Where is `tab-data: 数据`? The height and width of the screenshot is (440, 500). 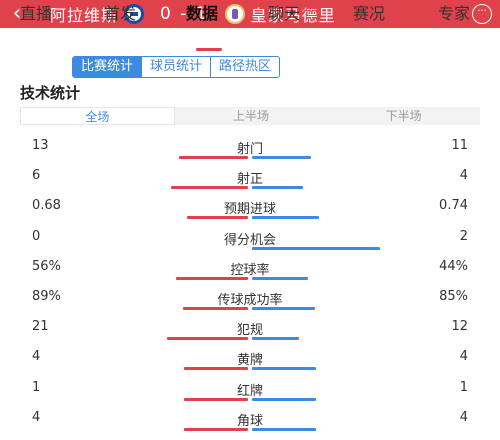
tab-data: 数据 is located at coordinates (202, 13).